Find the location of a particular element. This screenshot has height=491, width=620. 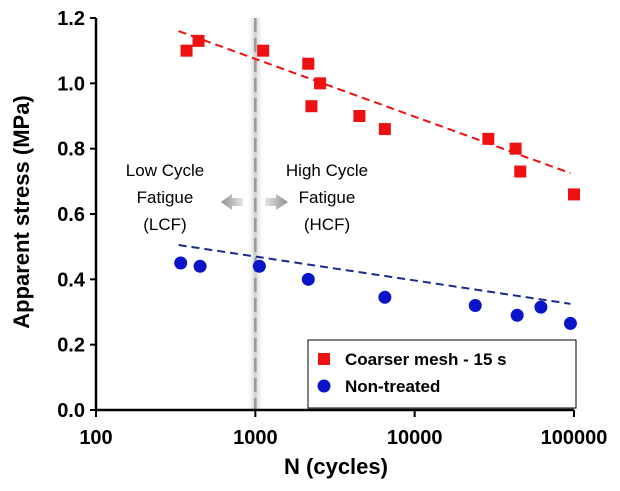

y-tick-label: 0.4 is located at coordinates (71, 280).